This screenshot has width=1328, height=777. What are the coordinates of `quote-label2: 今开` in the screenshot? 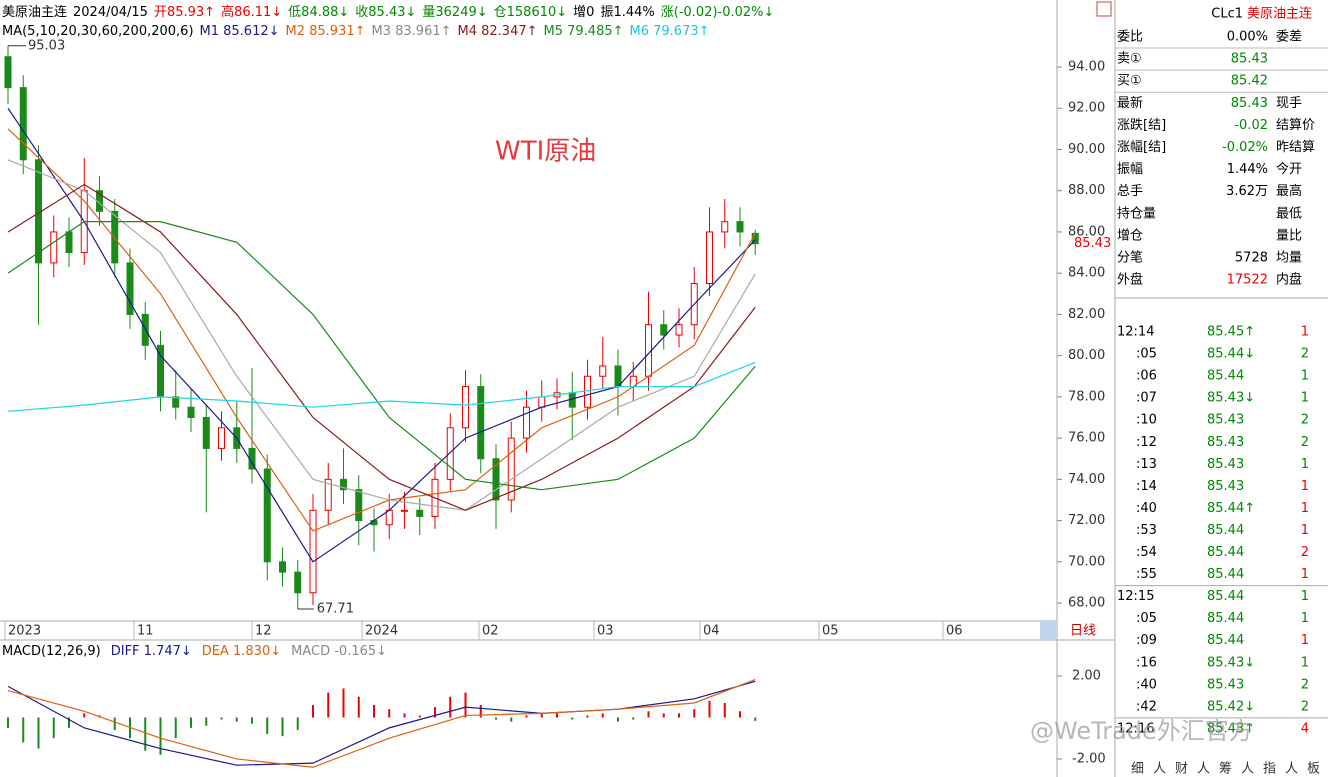 It's located at (1289, 169).